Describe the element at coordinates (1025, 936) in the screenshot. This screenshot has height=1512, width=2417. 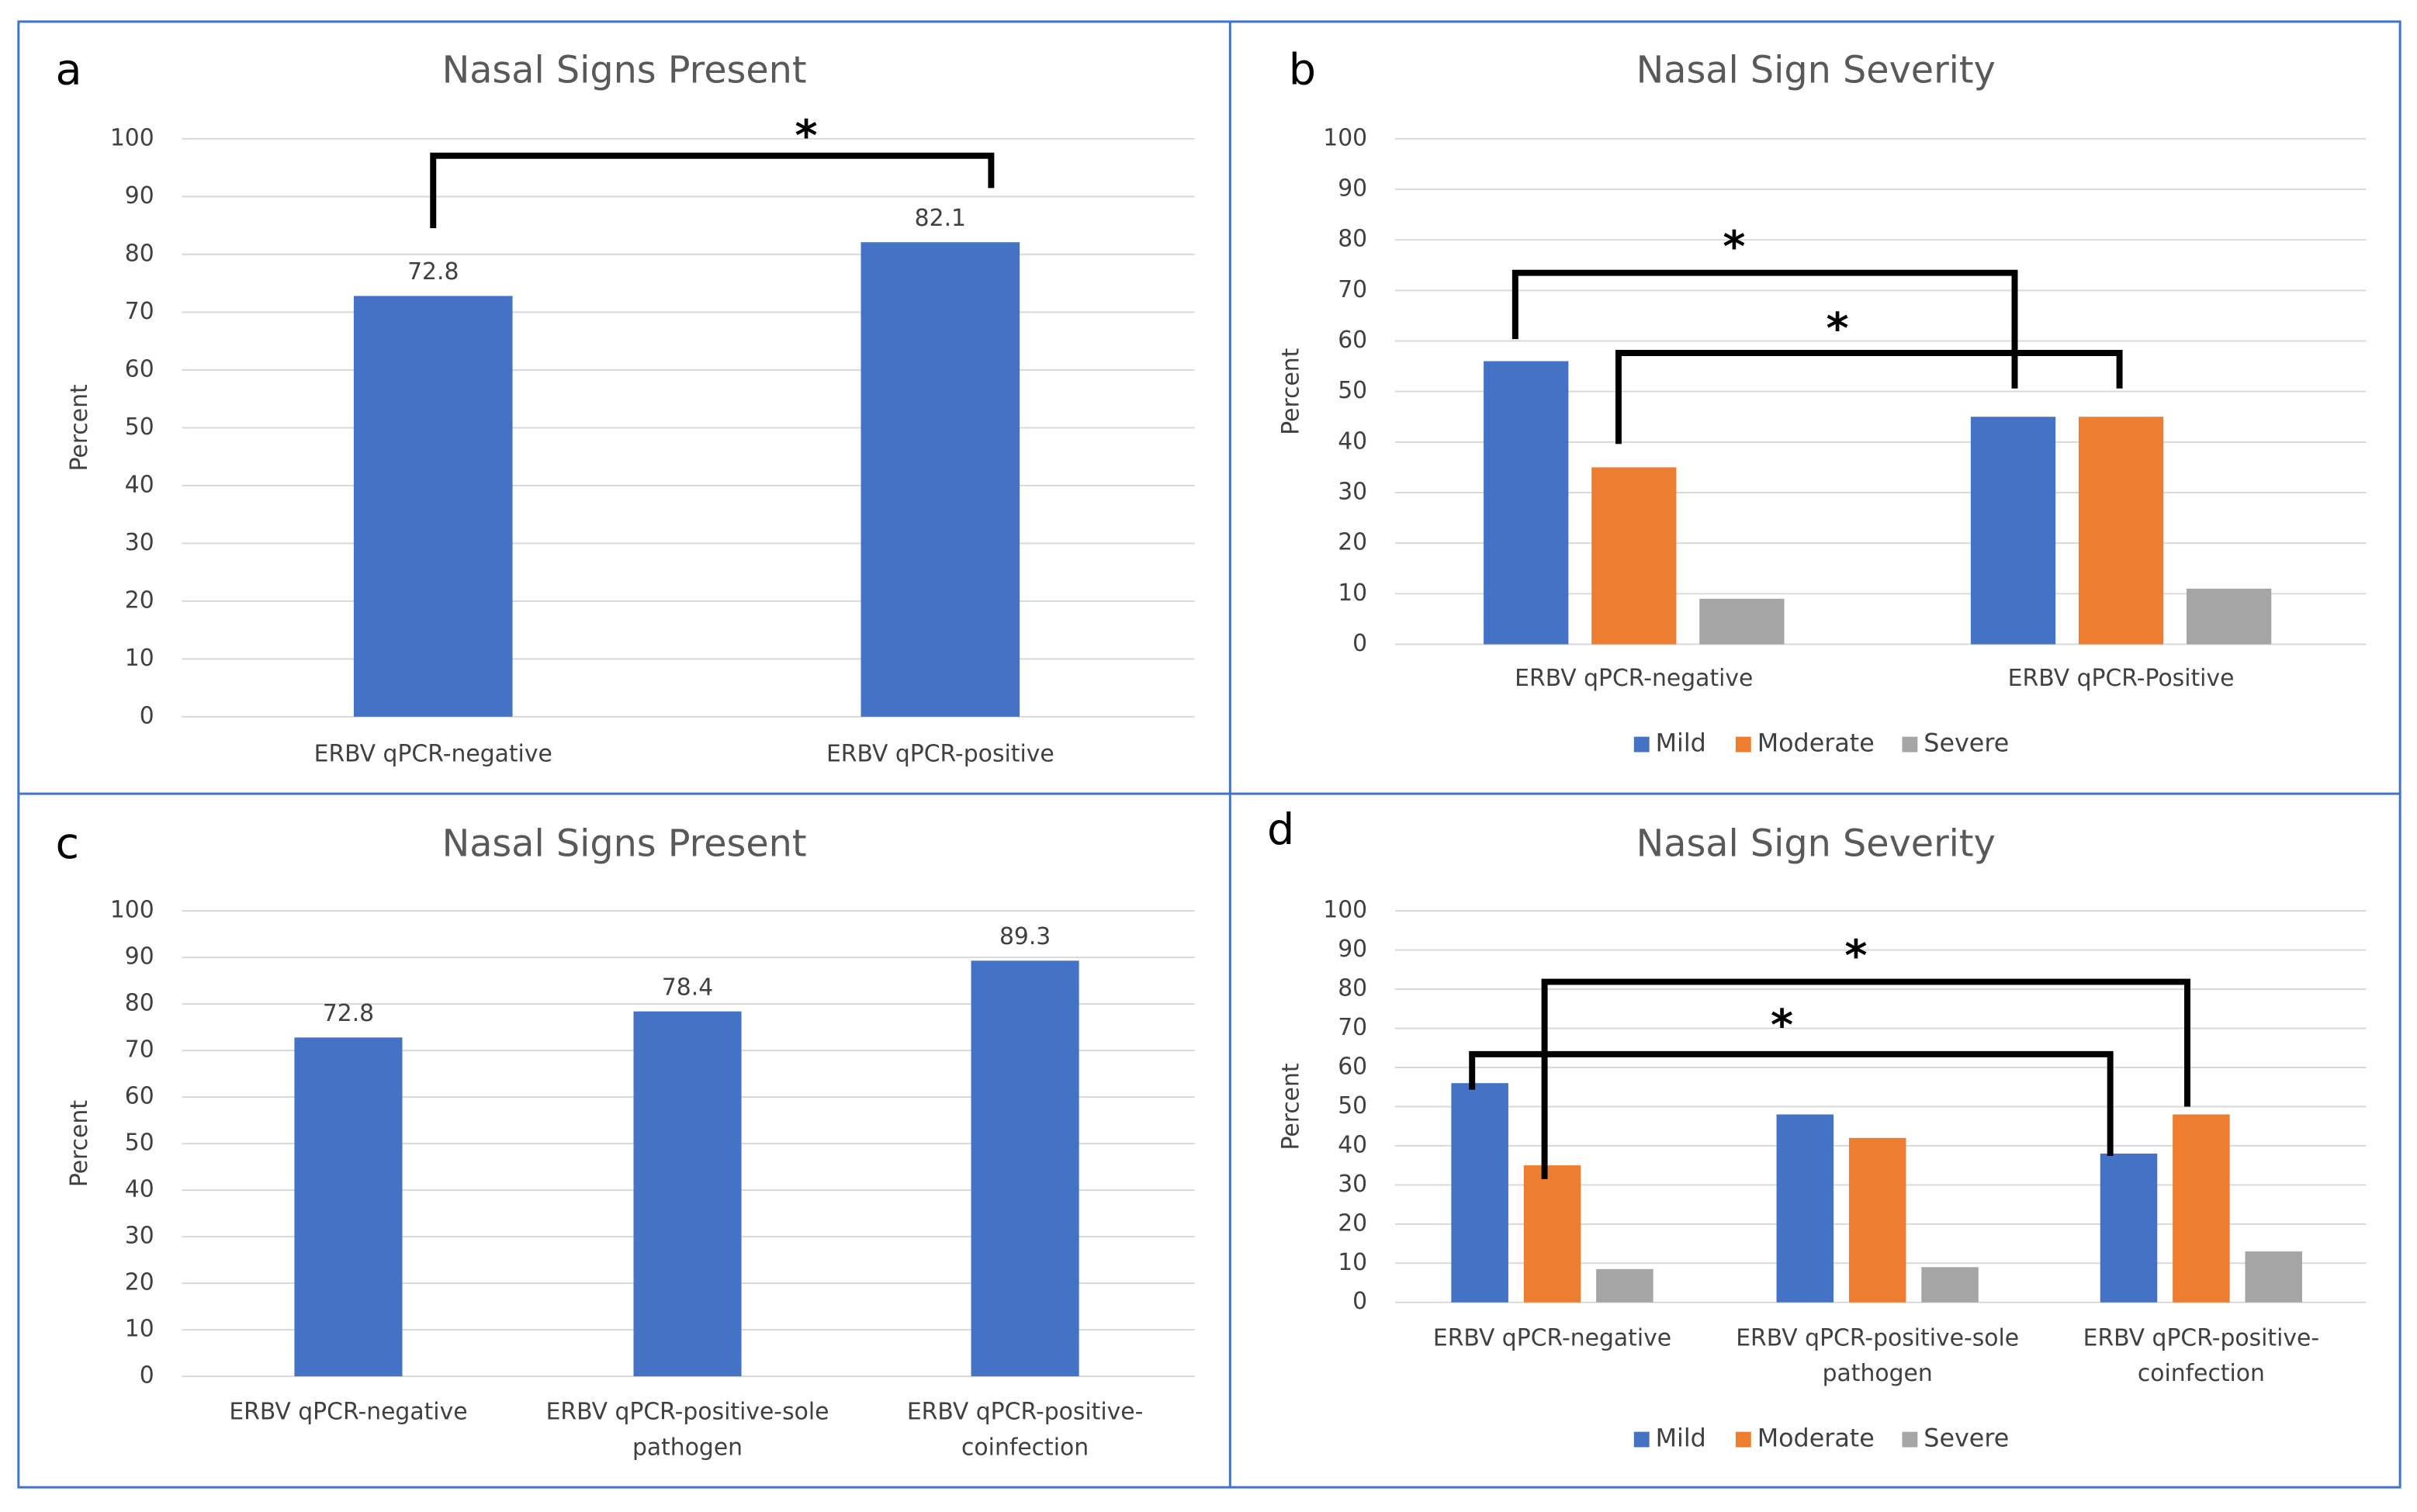
I see `data-label: 89.3` at that location.